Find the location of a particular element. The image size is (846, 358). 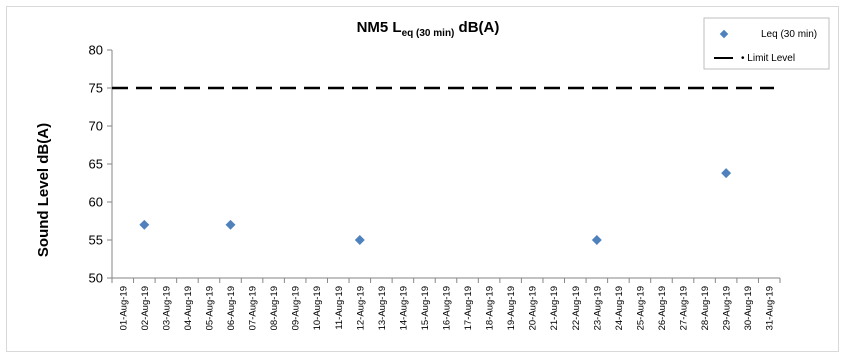

legend-box is located at coordinates (766, 43).